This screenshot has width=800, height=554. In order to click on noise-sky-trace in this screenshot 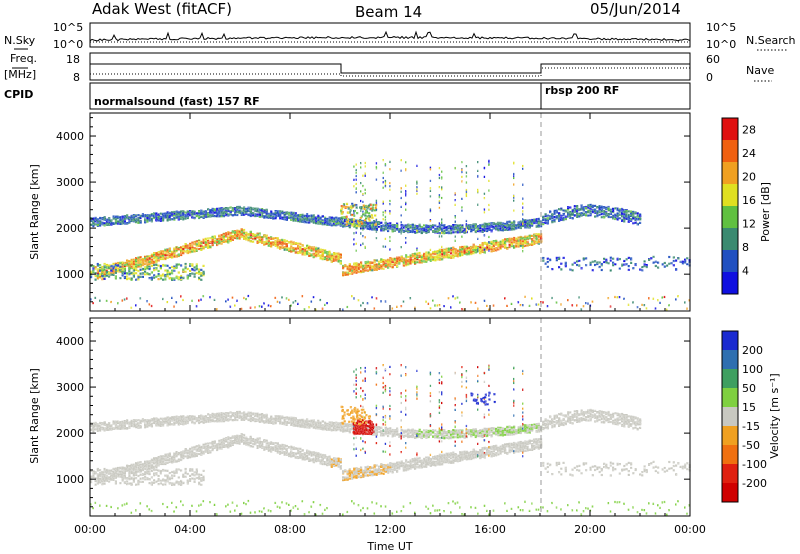, I will do `click(390, 36)`.